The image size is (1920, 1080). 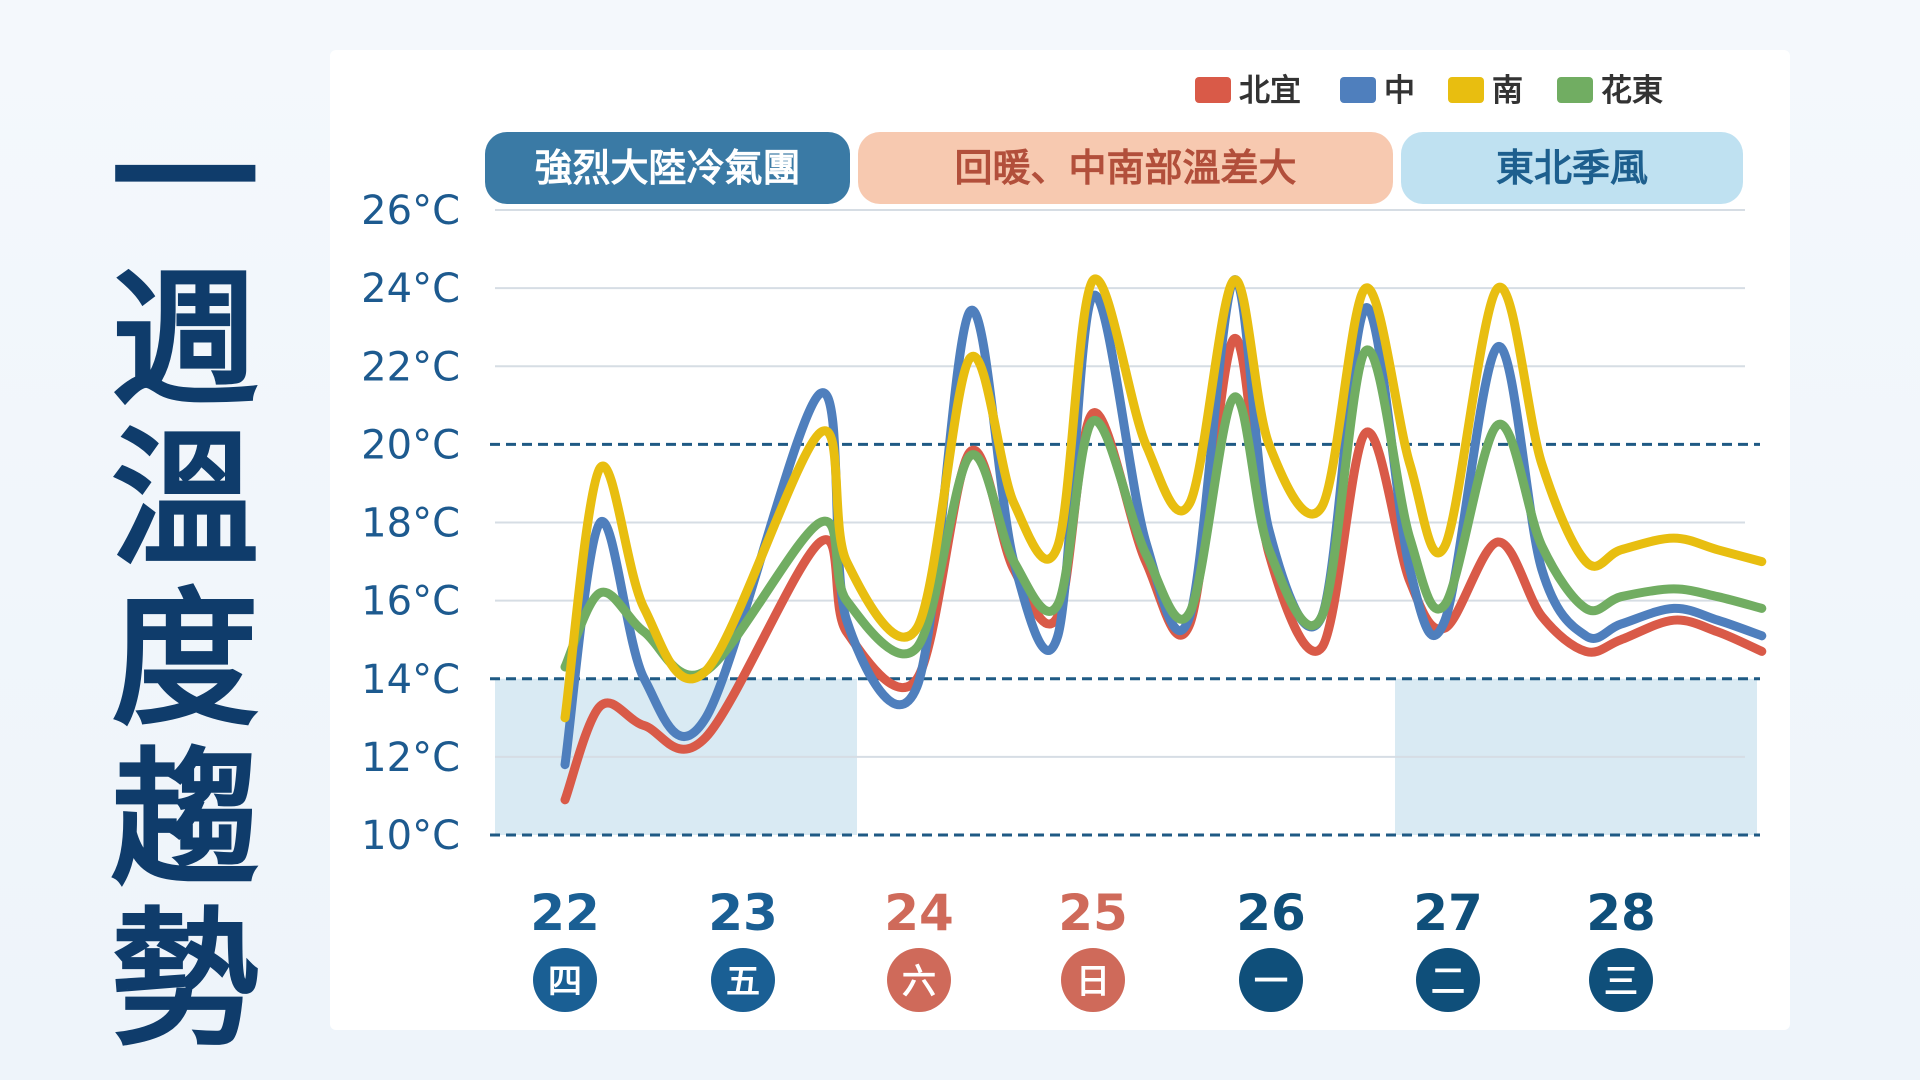 What do you see at coordinates (1093, 913) in the screenshot?
I see `day-number: 25` at bounding box center [1093, 913].